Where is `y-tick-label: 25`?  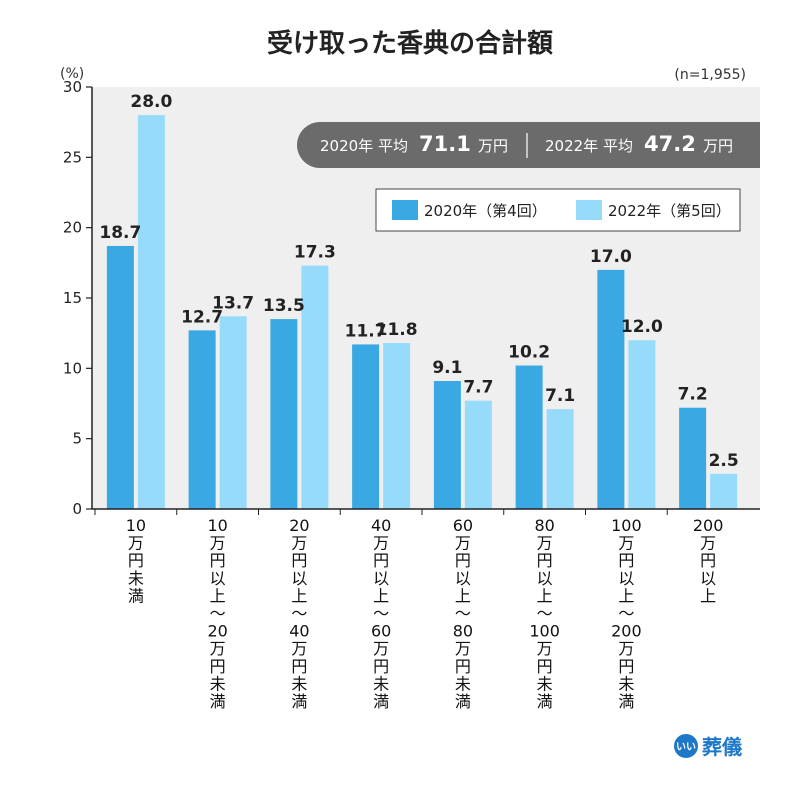
y-tick-label: 25 is located at coordinates (72, 157).